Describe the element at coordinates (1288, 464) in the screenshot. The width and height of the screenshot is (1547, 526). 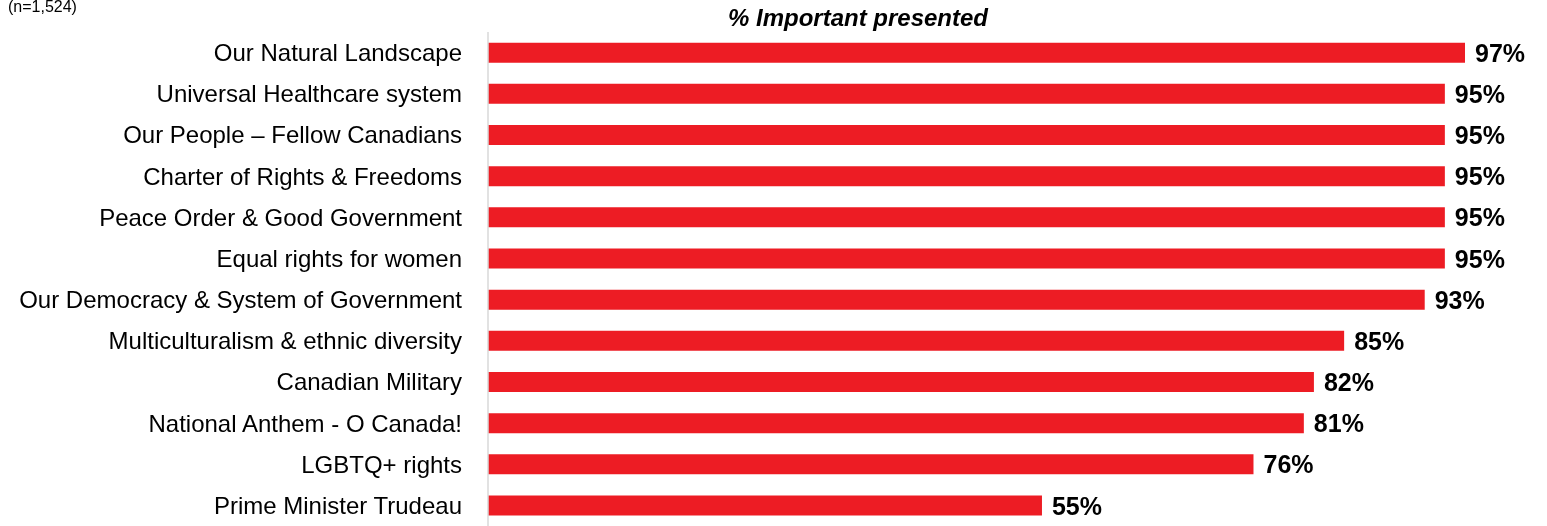
I see `data-label: 76%` at that location.